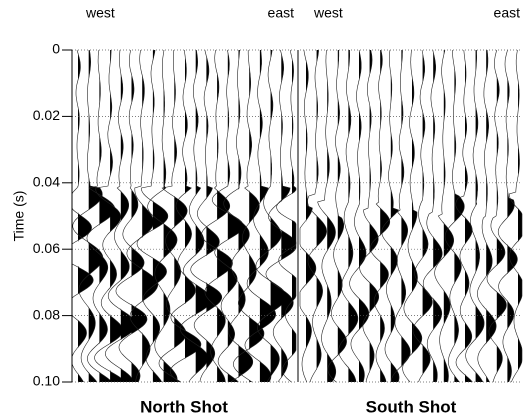 The height and width of the screenshot is (420, 525). Describe the element at coordinates (19, 216) in the screenshot. I see `y-axis-label: Time (s)` at that location.